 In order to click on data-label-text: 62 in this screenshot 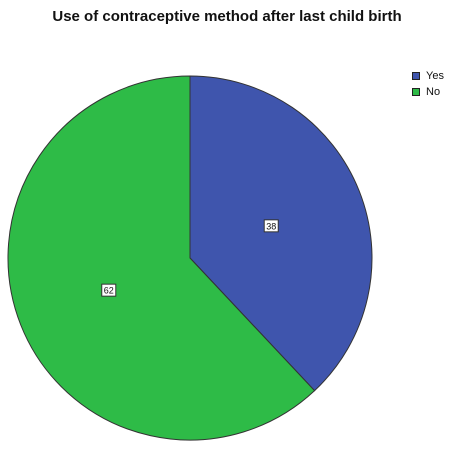, I will do `click(109, 291)`.